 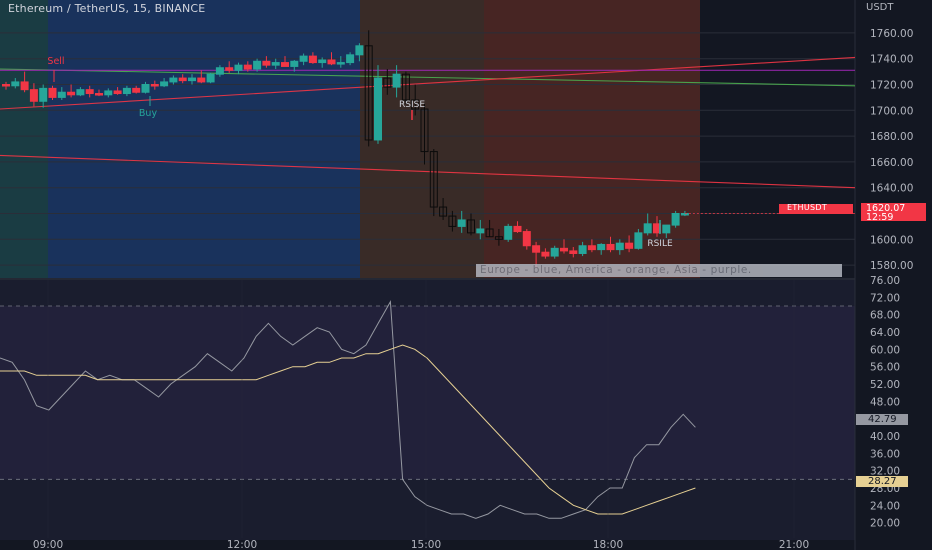 I want to click on time-tick-label: 21:00, so click(x=794, y=544).